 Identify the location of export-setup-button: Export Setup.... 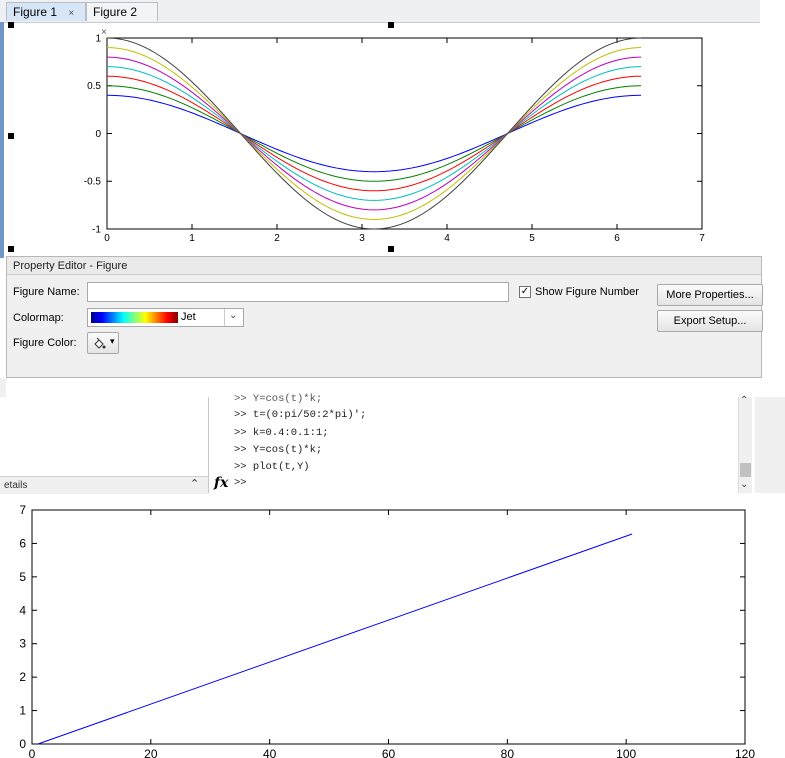
(710, 321).